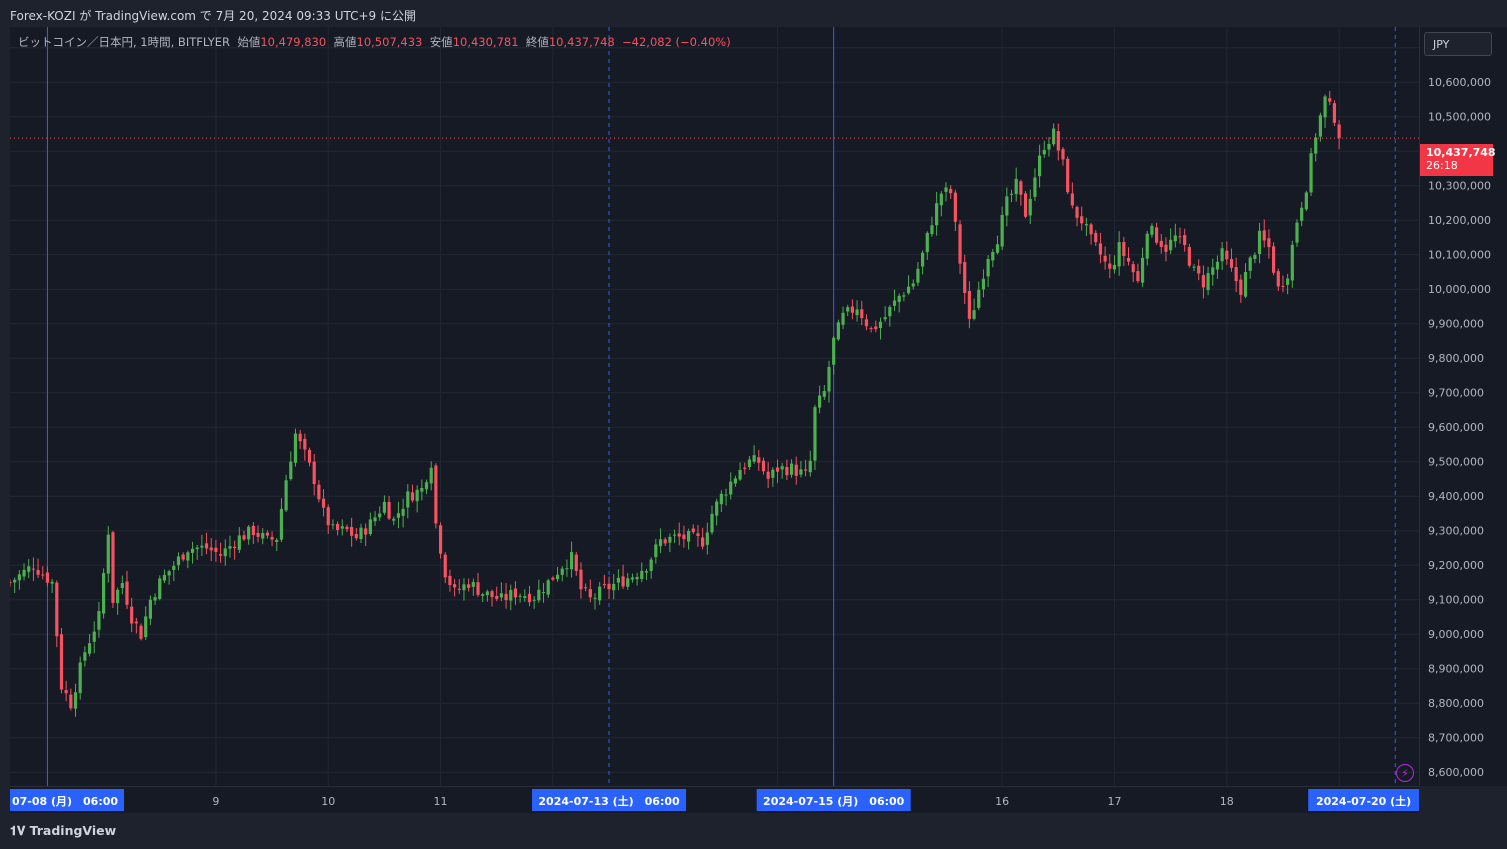  I want to click on legend-high-label: 高値, so click(345, 42).